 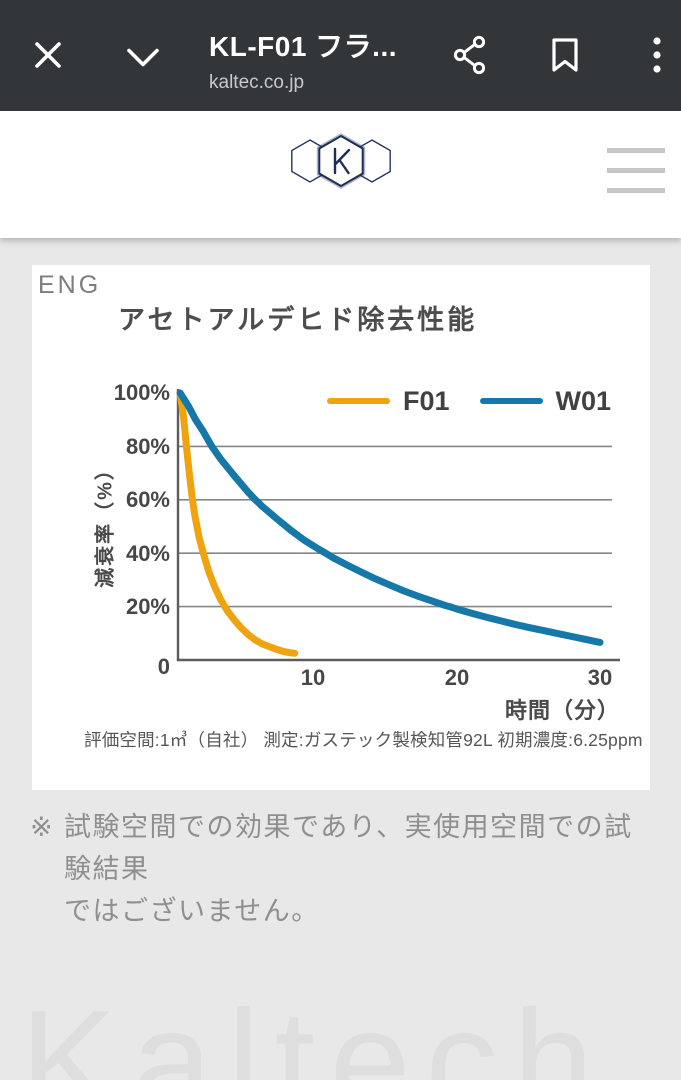 I want to click on legend-swatch-f01, so click(x=358, y=401).